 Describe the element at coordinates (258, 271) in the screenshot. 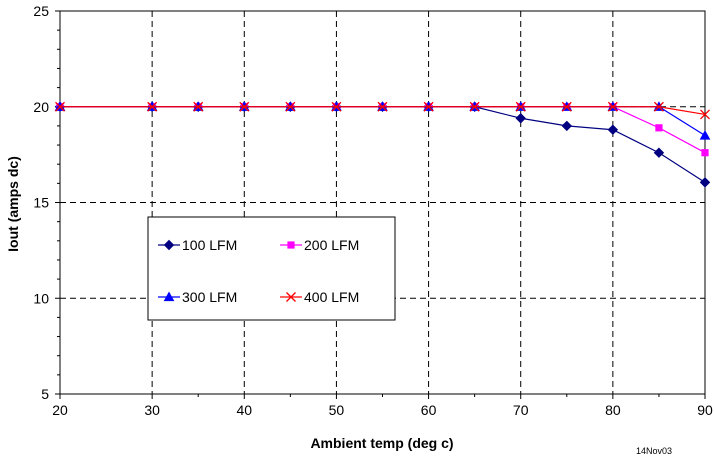

I see `legend-items: 100 LFM 200 LFM 300 LFM 400 LFM` at that location.